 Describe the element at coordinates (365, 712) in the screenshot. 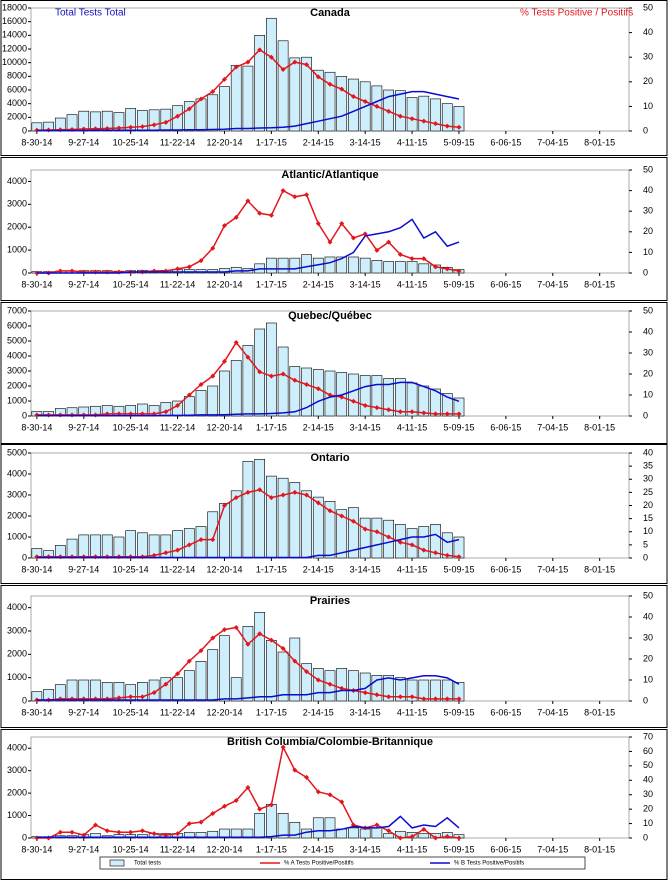

I see `x-tick-label: 3-14-15` at that location.